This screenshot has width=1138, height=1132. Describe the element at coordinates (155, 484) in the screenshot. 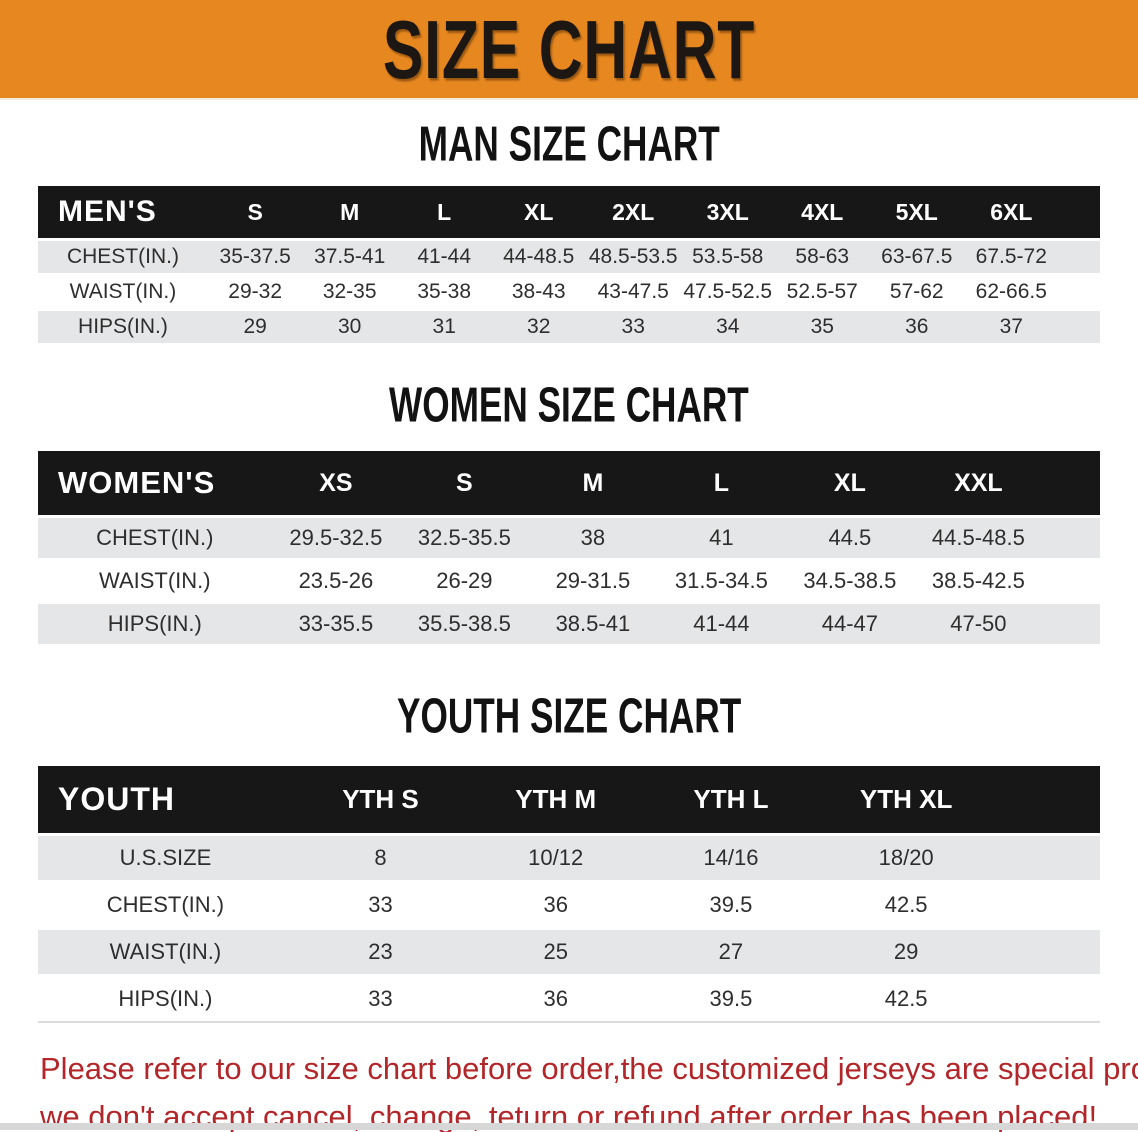

I see `table-corner-label: WOMEN'S` at that location.